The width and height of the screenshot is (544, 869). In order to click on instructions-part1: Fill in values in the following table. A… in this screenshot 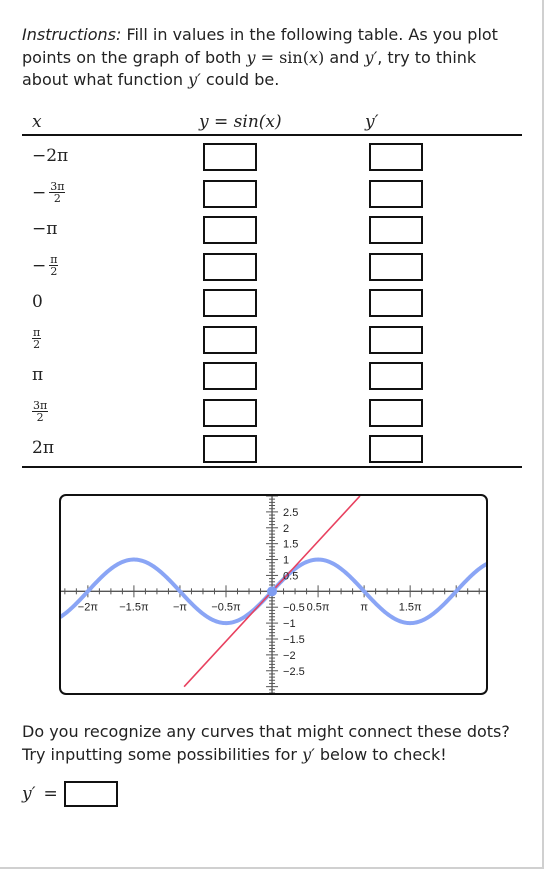, I will do `click(260, 46)`.